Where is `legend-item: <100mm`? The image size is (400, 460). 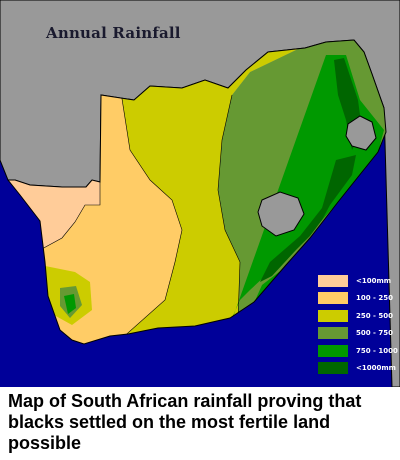
legend-item: <100mm is located at coordinates (356, 281).